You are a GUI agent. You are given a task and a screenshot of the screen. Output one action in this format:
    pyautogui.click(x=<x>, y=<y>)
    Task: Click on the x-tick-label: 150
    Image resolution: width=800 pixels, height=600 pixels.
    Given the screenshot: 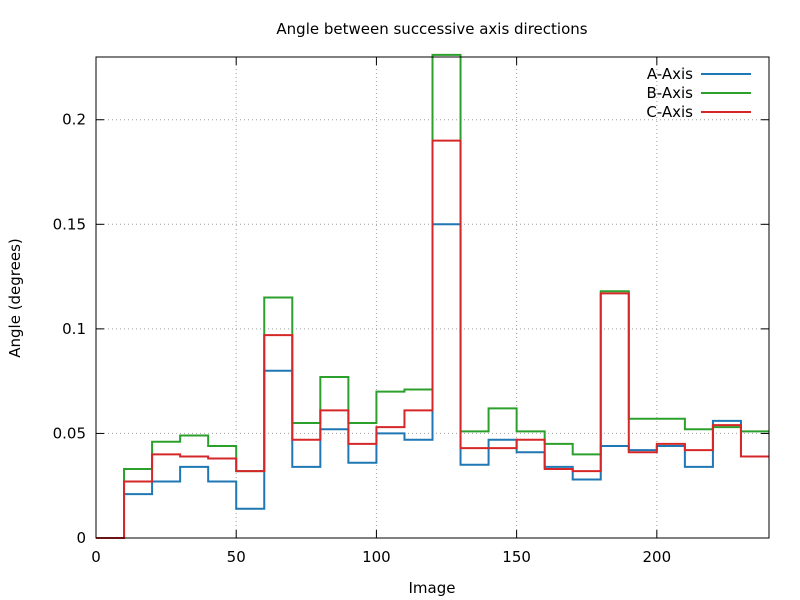 What is the action you would take?
    pyautogui.click(x=516, y=557)
    